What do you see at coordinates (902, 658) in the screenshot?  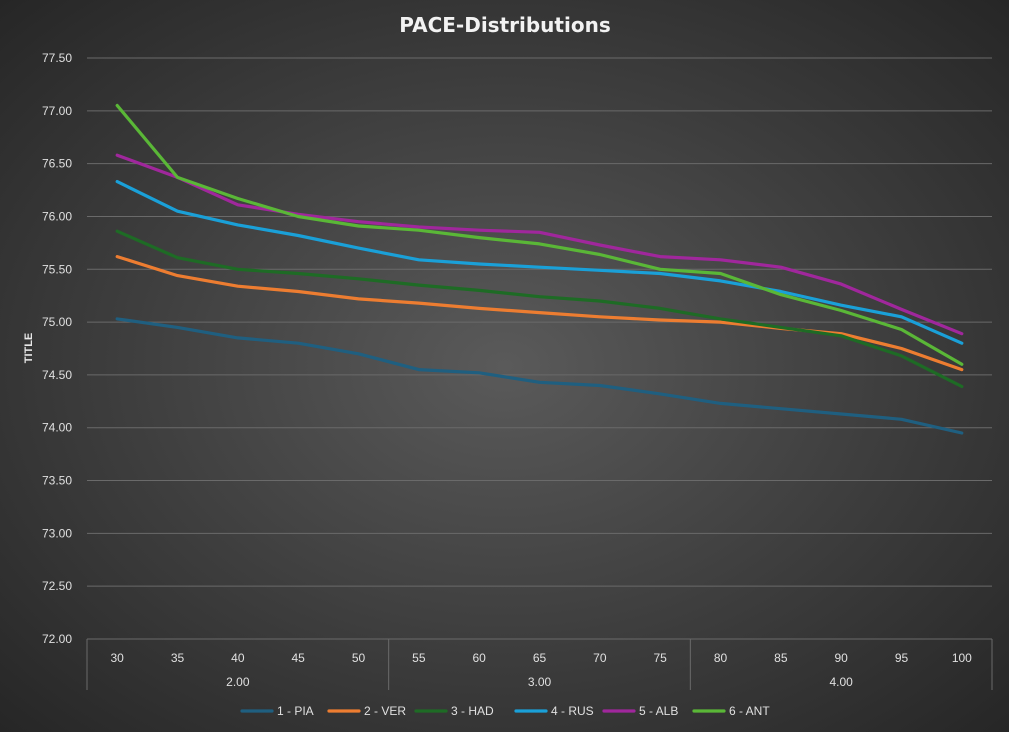 I see `x-tick-label: 95` at bounding box center [902, 658].